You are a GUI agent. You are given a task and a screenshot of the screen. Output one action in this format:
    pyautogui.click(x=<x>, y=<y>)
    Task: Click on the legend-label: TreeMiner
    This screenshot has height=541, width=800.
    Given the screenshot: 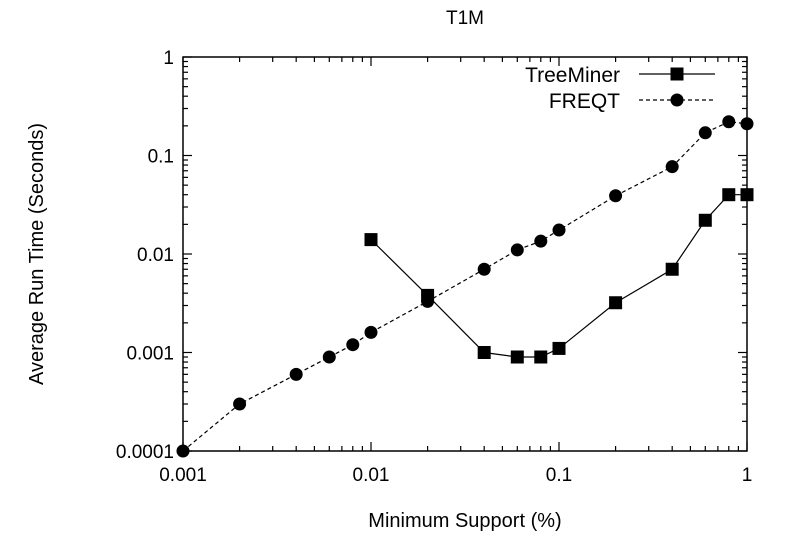 What is the action you would take?
    pyautogui.click(x=572, y=75)
    